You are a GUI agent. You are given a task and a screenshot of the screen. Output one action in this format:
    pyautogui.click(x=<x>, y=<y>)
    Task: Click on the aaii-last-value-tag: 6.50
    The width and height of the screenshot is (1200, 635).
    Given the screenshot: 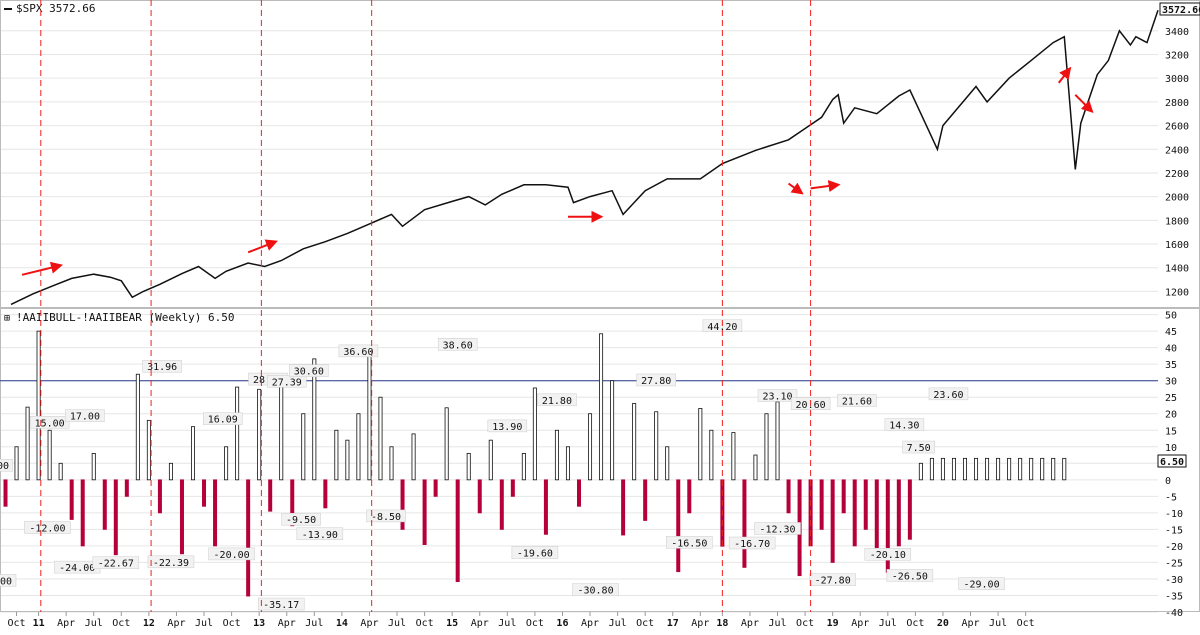 What is the action you would take?
    pyautogui.click(x=1172, y=461)
    